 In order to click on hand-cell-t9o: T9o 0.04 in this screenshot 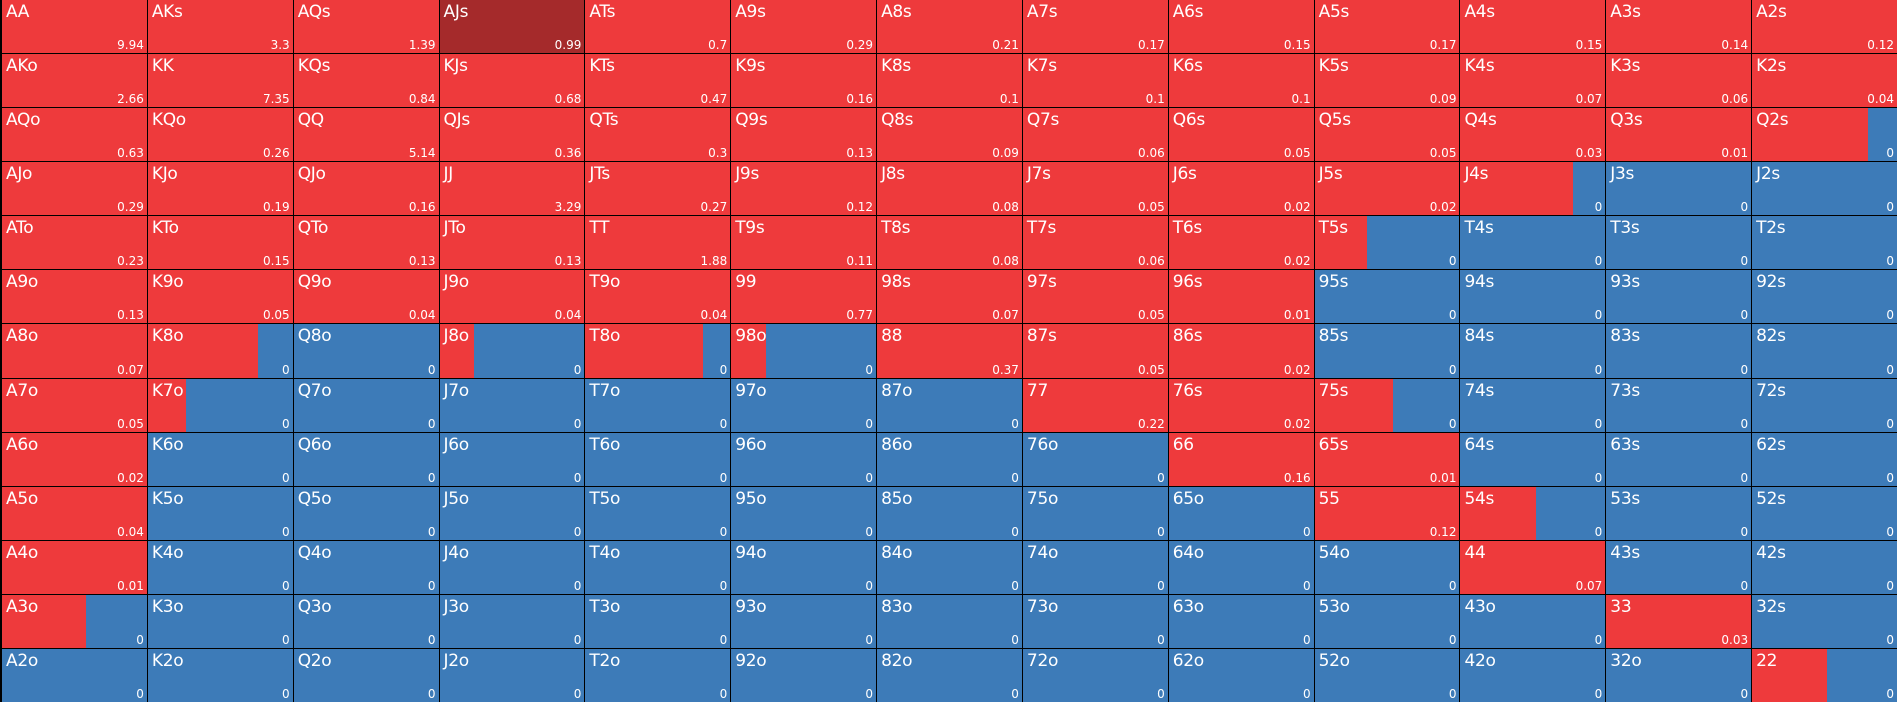, I will do `click(658, 297)`.